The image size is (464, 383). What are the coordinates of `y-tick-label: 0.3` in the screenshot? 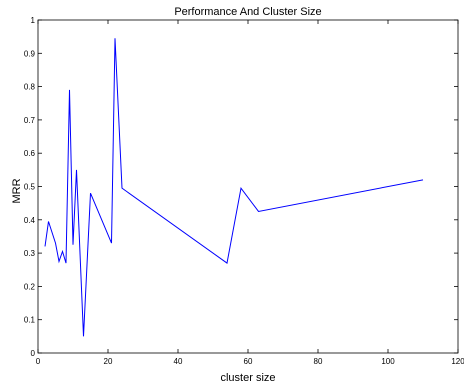 It's located at (30, 253).